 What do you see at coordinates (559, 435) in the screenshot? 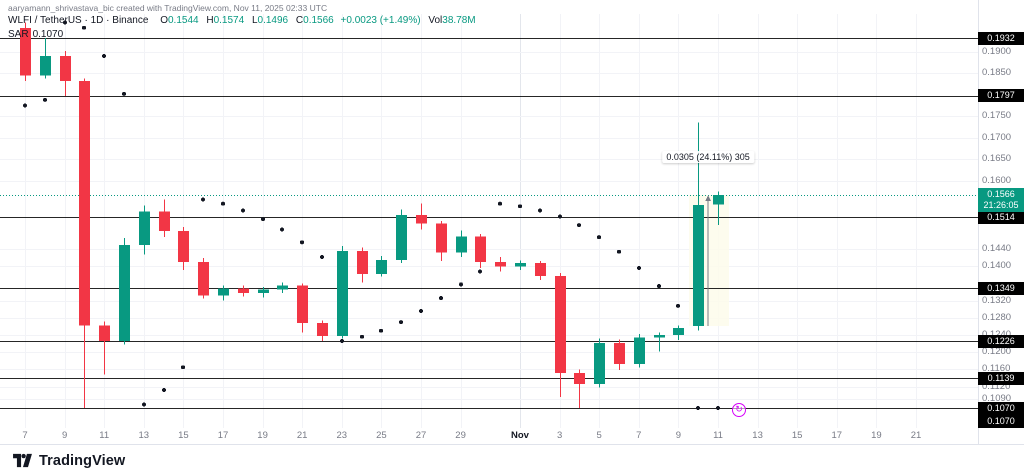
I see `time-axis-label: 3` at bounding box center [559, 435].